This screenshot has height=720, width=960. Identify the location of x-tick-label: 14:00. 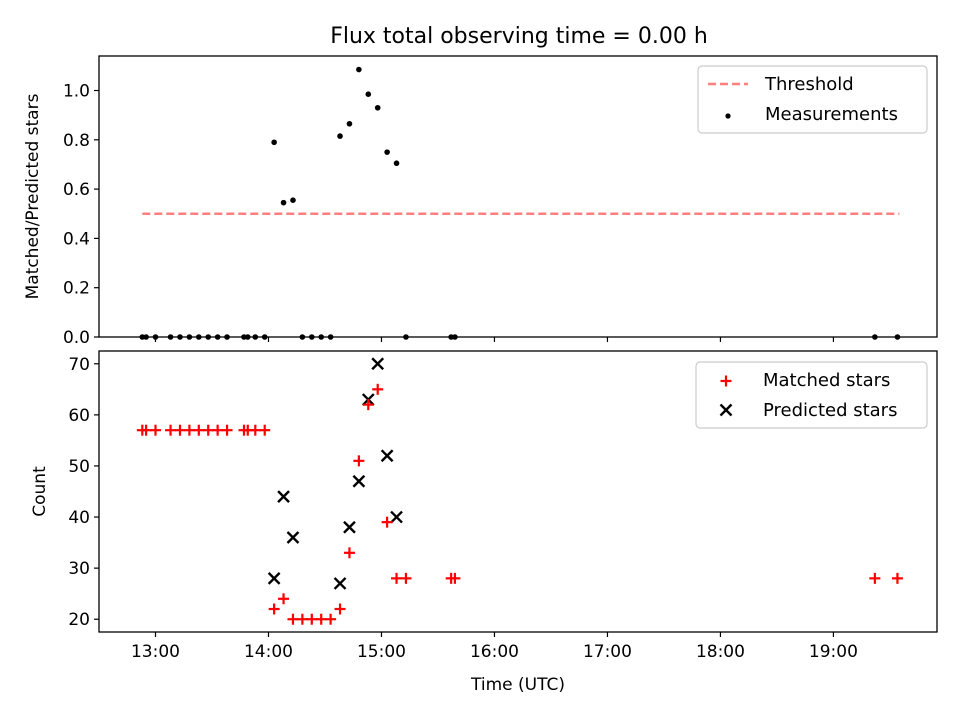
(268, 652).